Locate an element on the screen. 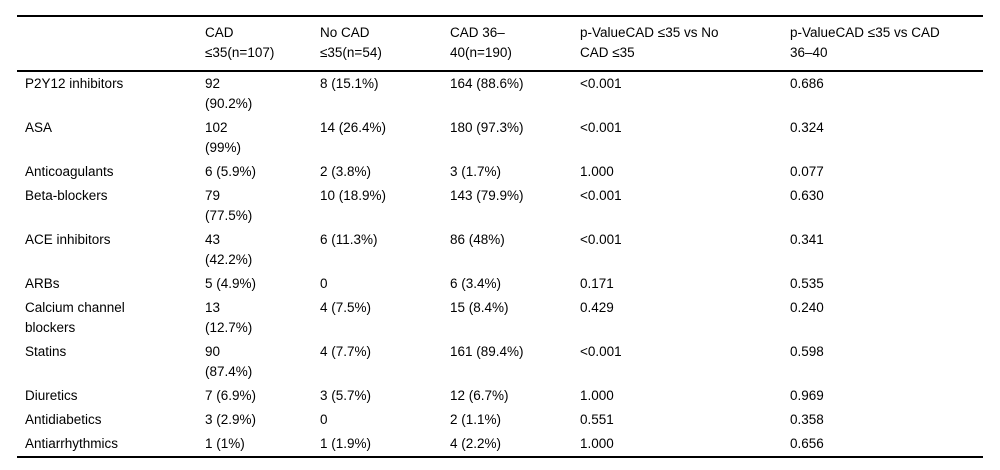 This screenshot has height=470, width=1000. cell-value: 90 (87.4%) is located at coordinates (229, 361).